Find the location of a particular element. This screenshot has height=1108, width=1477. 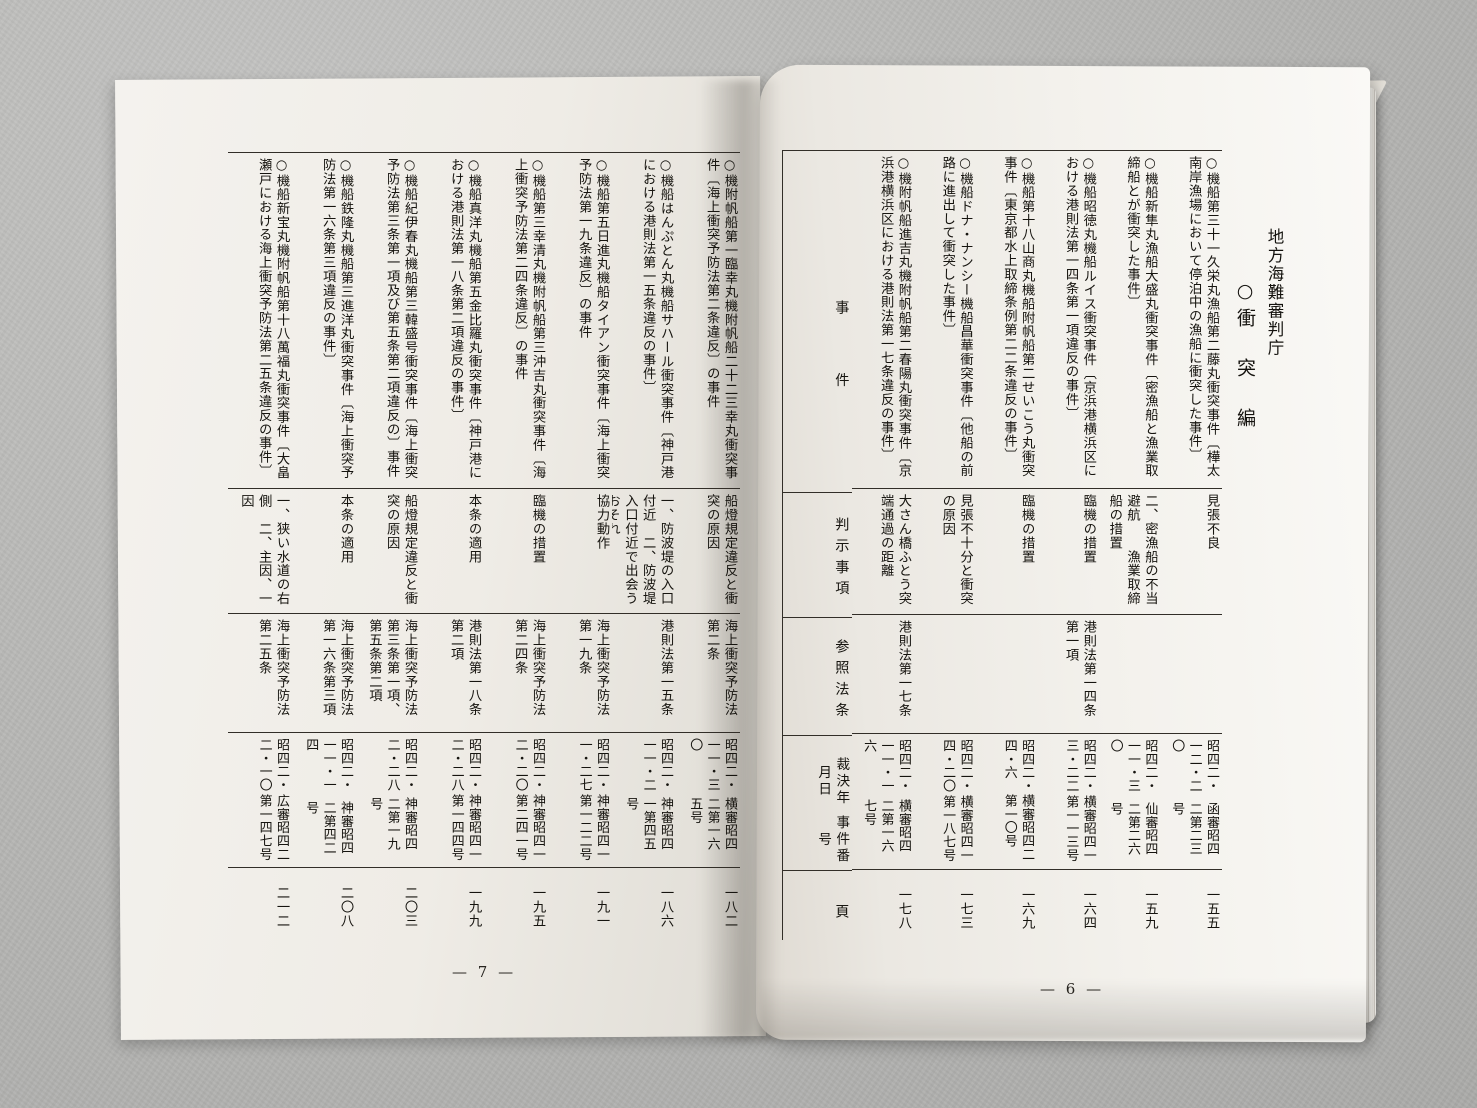

cell-case-number-date: 神審昭四一第一四四号 昭四二・二・二八 is located at coordinates (452, 799).